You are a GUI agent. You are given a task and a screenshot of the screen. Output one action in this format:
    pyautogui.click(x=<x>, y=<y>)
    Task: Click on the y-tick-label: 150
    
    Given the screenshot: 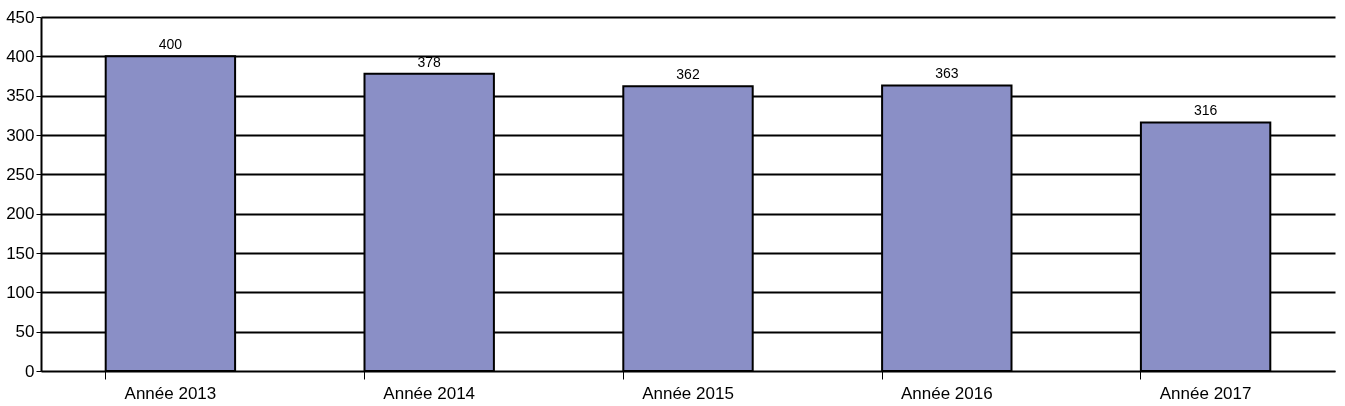 What is the action you would take?
    pyautogui.click(x=20, y=253)
    